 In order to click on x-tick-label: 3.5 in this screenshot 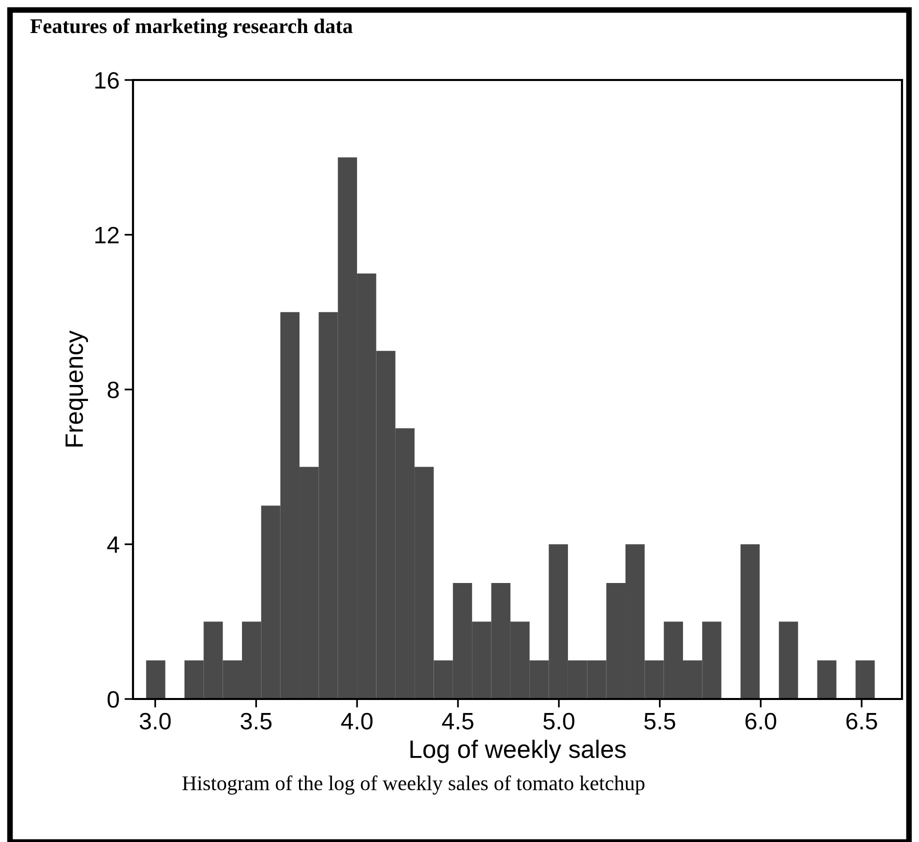, I will do `click(256, 721)`.